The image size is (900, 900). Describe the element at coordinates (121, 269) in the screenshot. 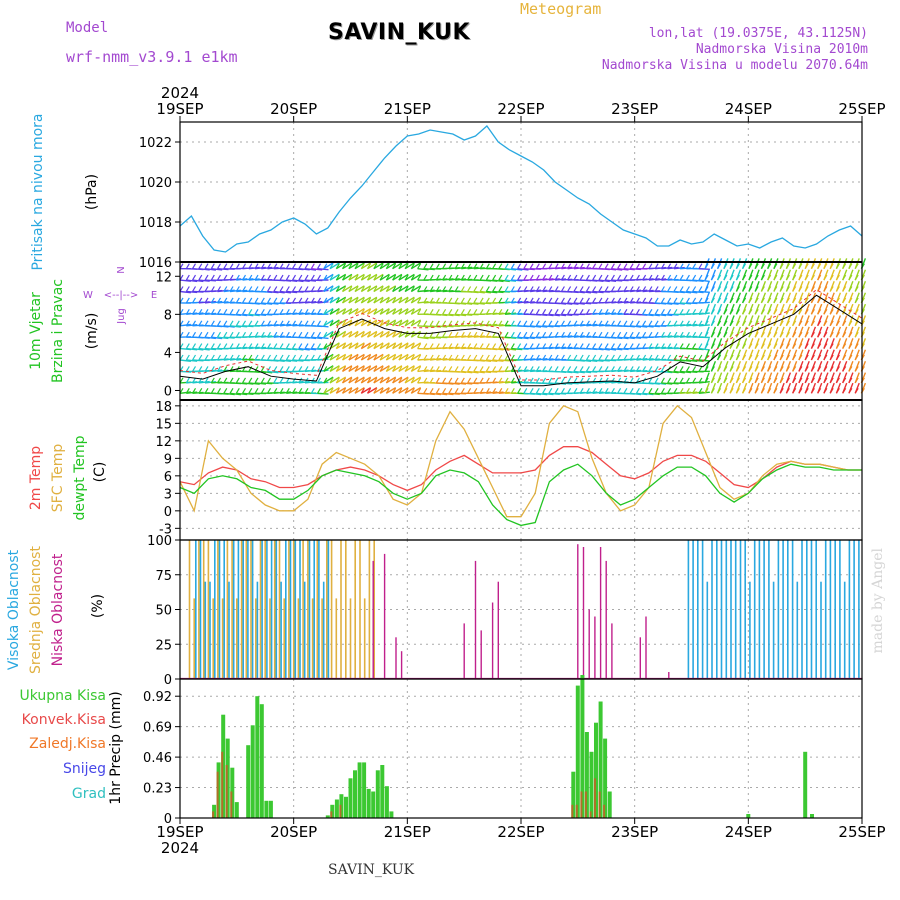

I see `wind-legend-north: N` at that location.